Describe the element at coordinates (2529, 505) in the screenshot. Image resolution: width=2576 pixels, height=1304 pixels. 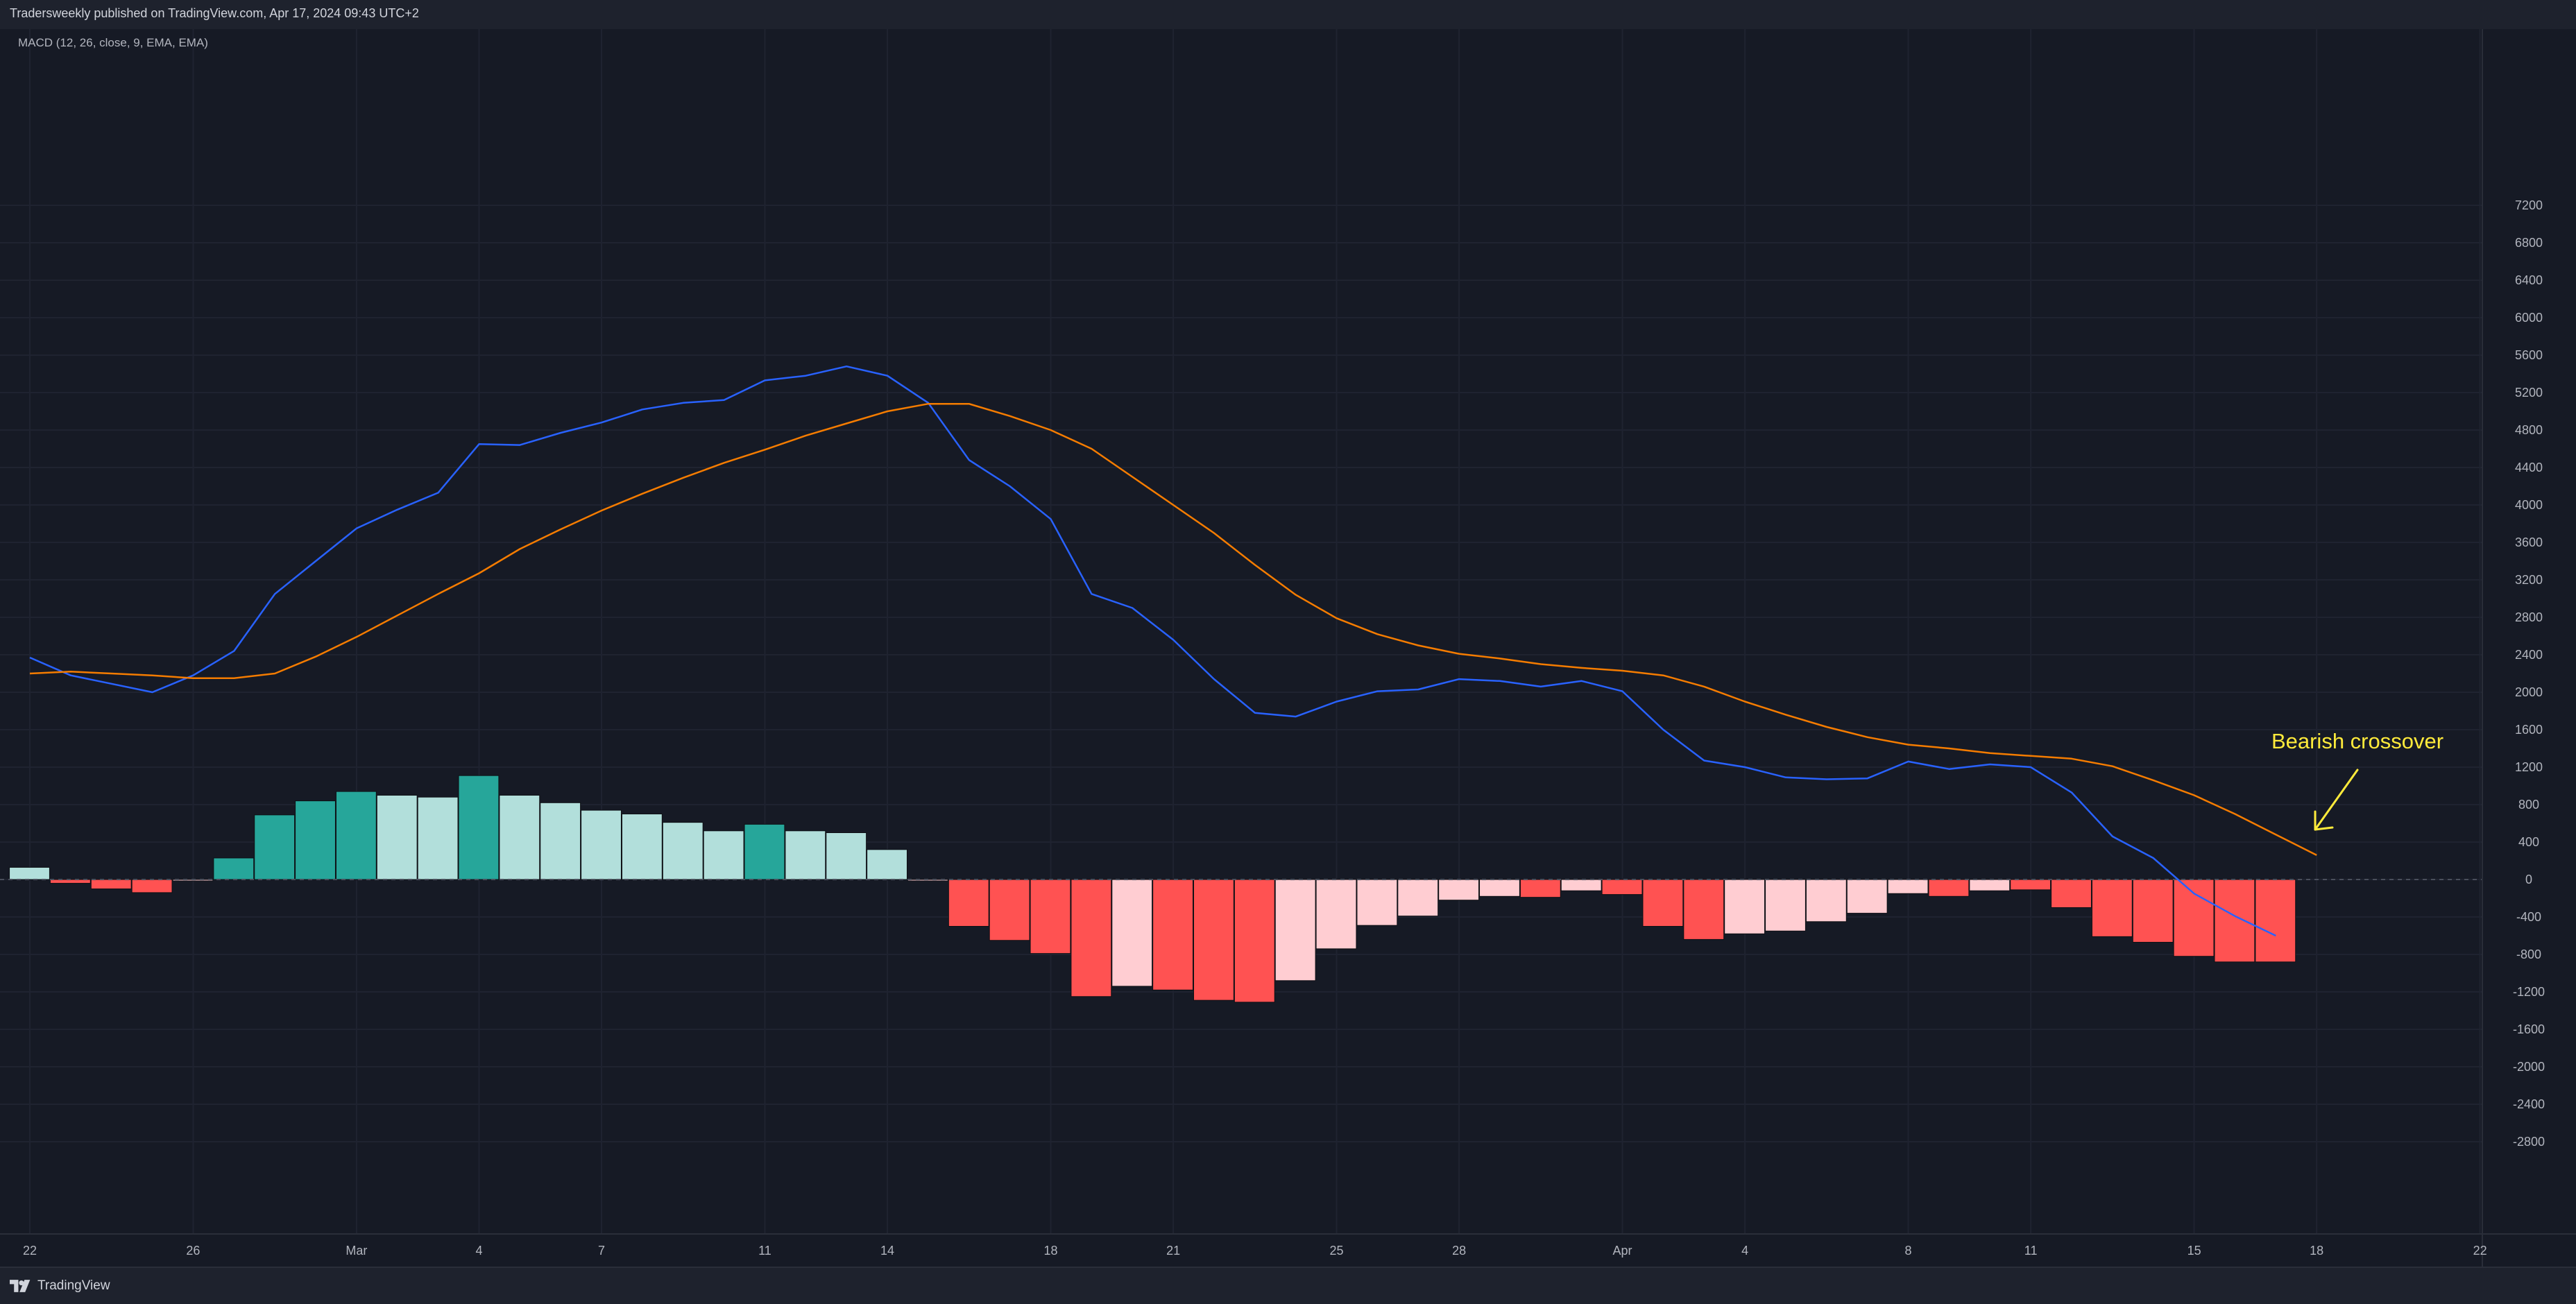
I see `y-tick-label: 4000` at that location.